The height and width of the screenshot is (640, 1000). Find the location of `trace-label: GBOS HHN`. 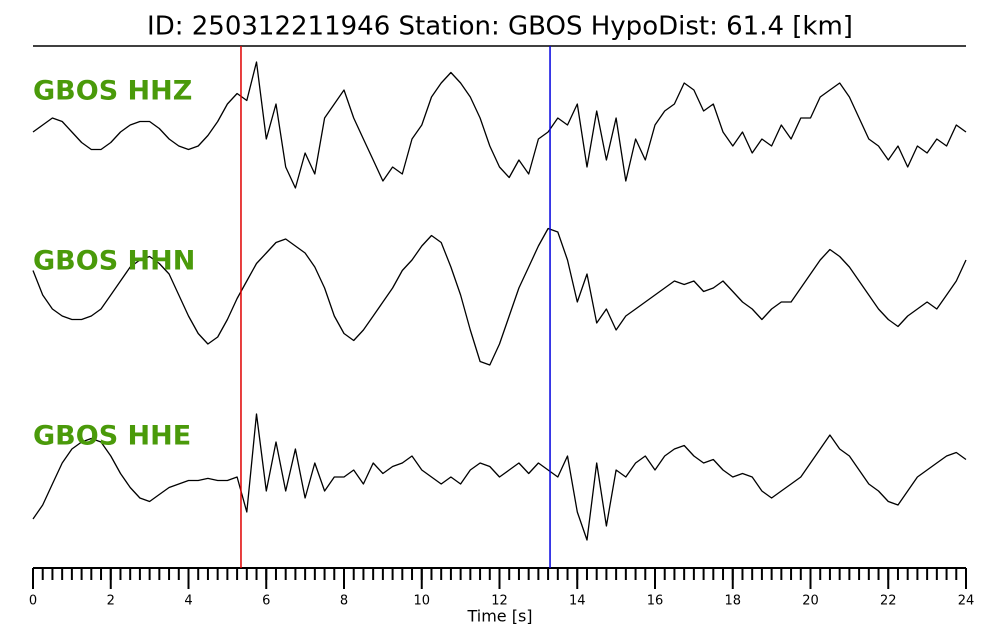

trace-label: GBOS HHN is located at coordinates (114, 261).